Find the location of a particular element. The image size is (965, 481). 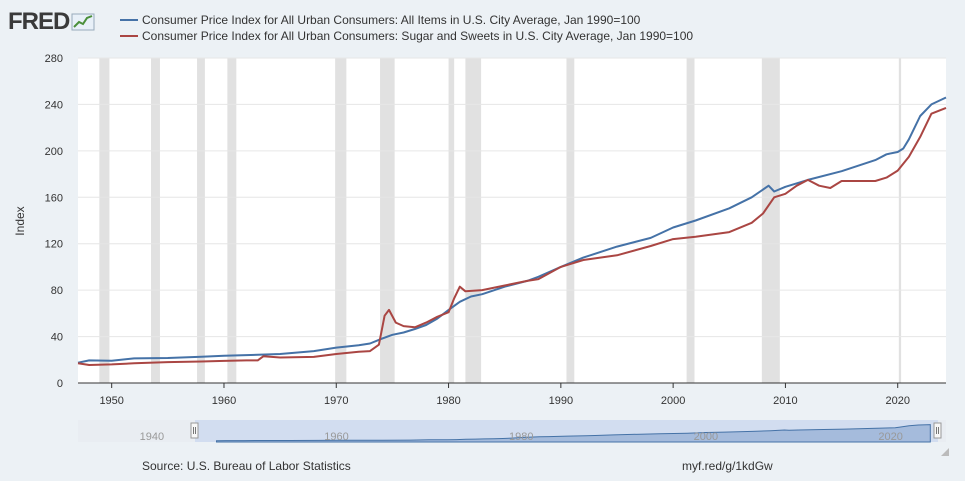

fred-logo-text: FRED is located at coordinates (39, 21).